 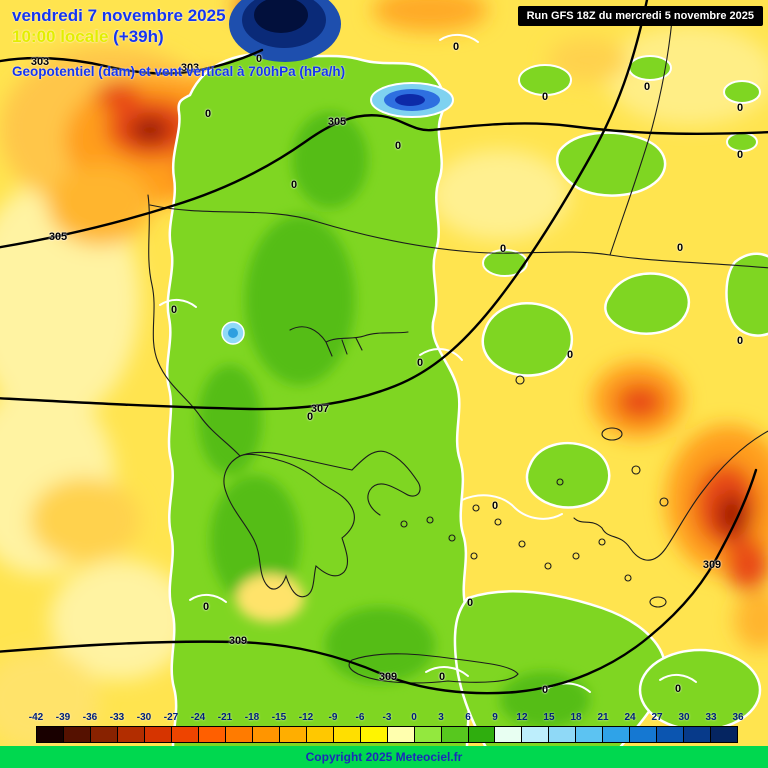 I want to click on legend-tick: -39, so click(x=63, y=717).